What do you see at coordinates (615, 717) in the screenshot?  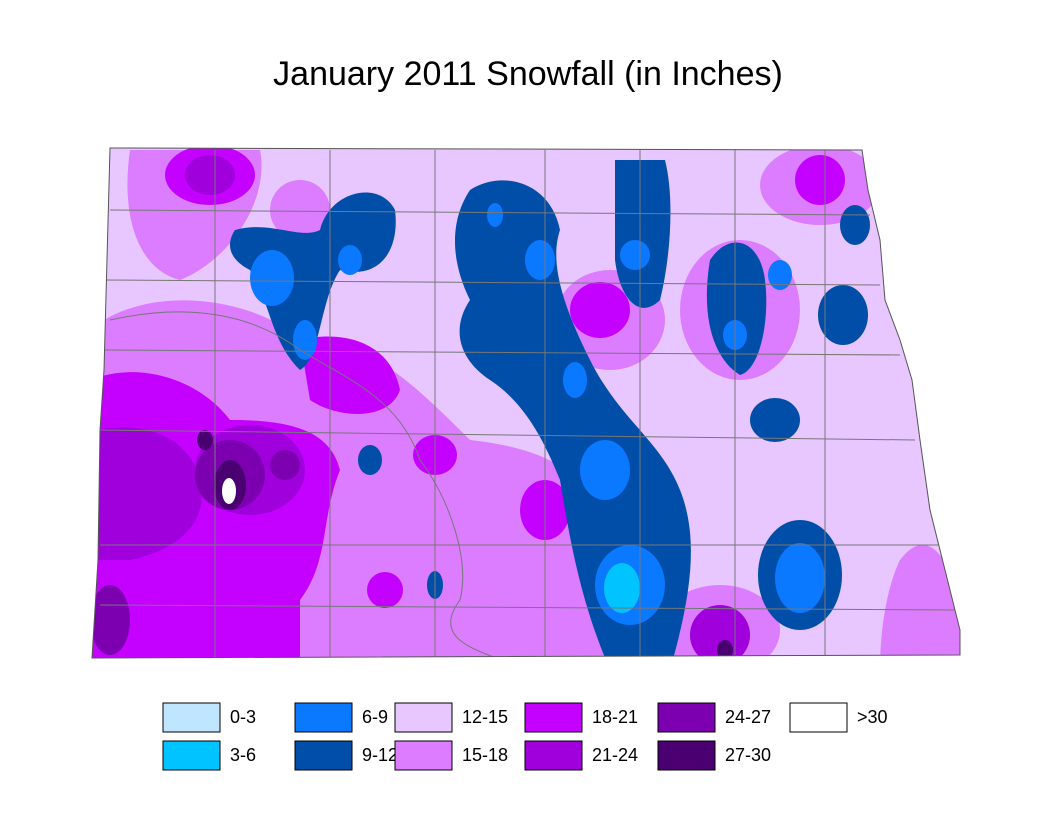 I see `legend-label: 18-21` at bounding box center [615, 717].